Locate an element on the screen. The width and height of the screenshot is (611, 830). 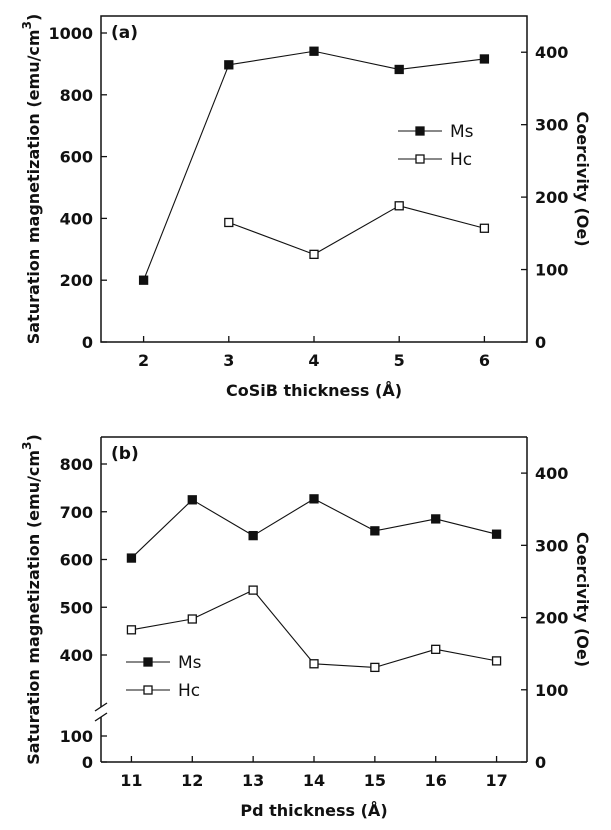
x-tick-label: 3 is located at coordinates (228, 360).